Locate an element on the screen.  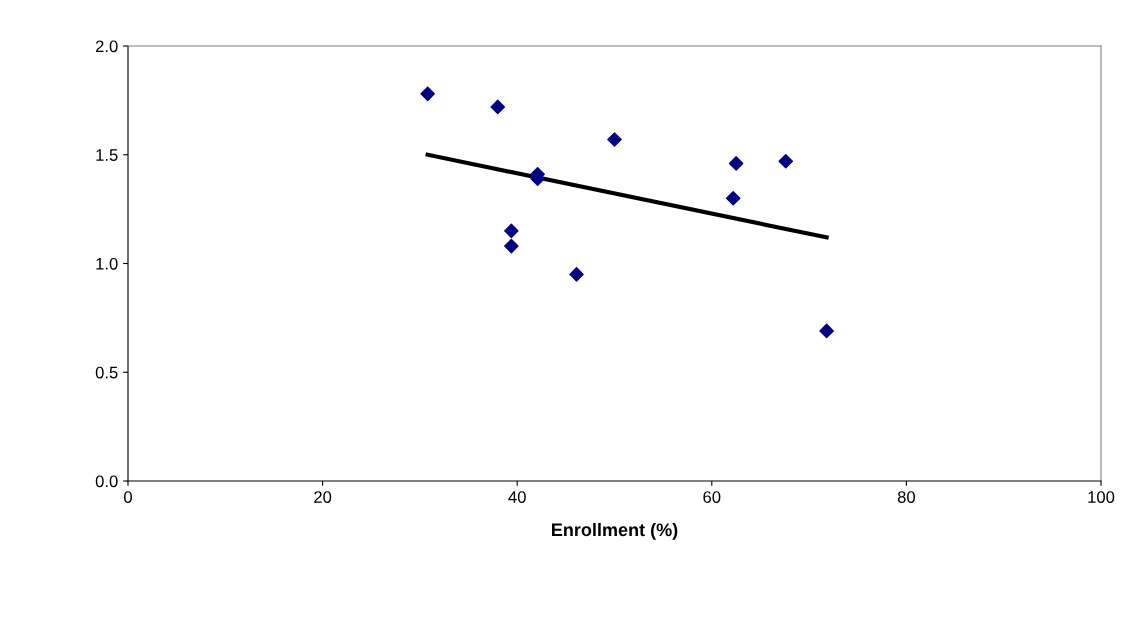
x-tick-label: 0 is located at coordinates (128, 497).